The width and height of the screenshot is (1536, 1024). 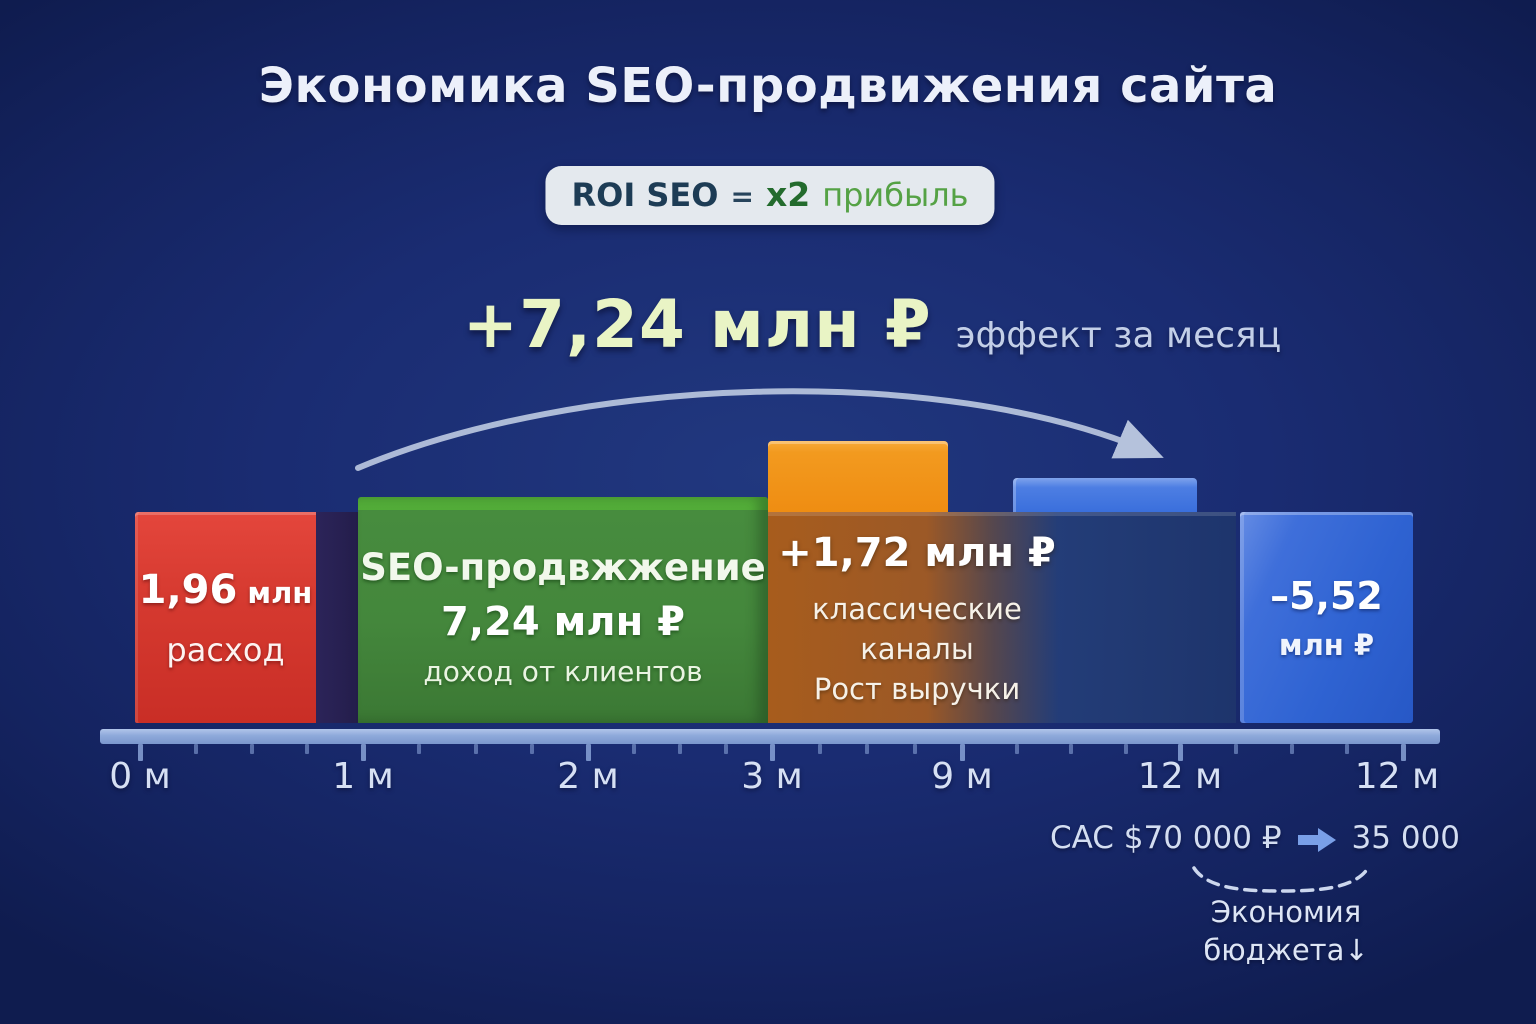 What do you see at coordinates (1326, 644) in the screenshot?
I see `bar-negative-unit: млн ₽` at bounding box center [1326, 644].